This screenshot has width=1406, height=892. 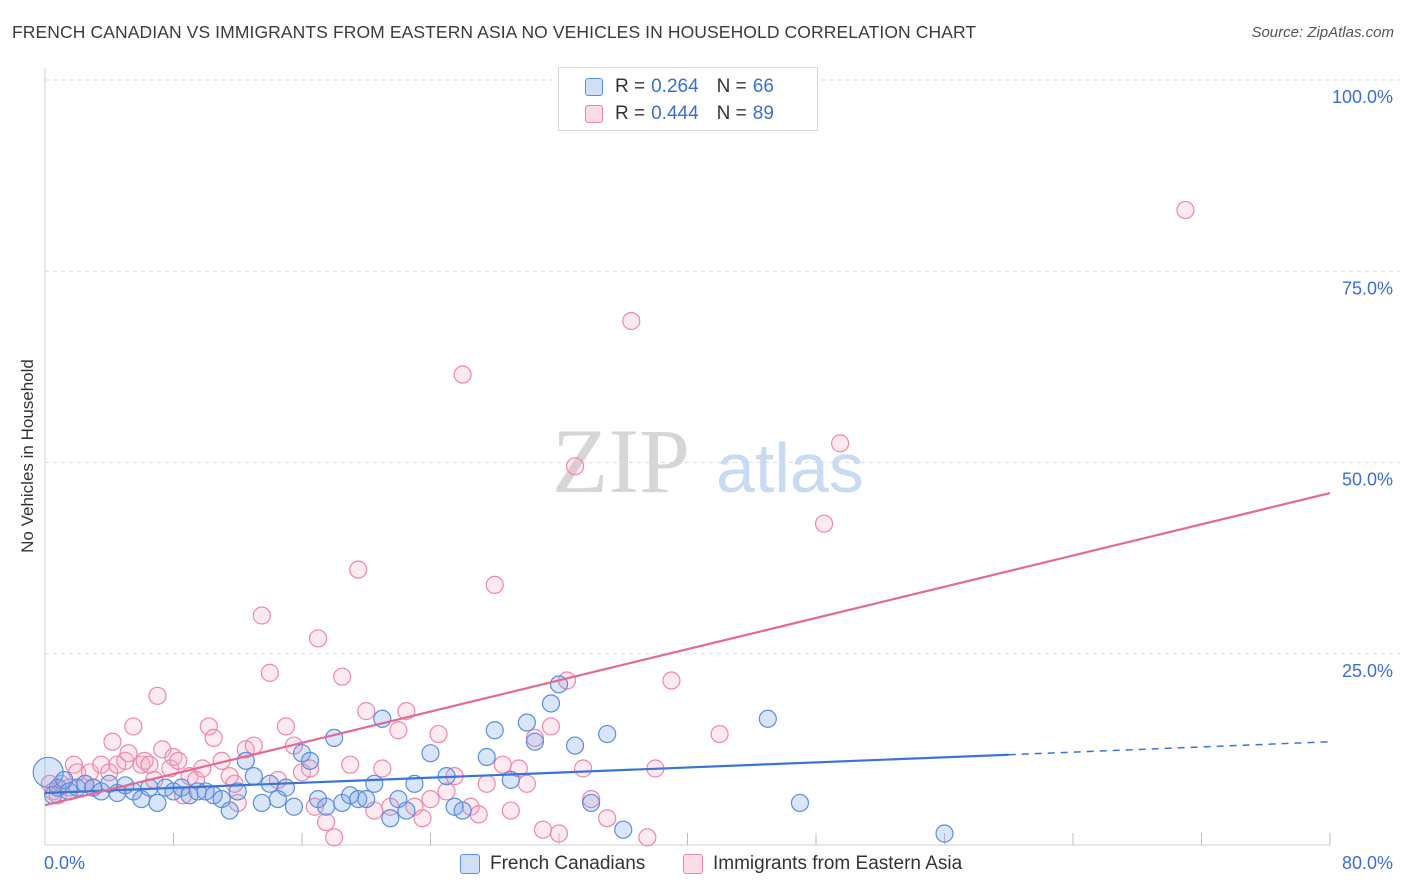 What do you see at coordinates (763, 113) in the screenshot?
I see `legend-n-value: 89` at bounding box center [763, 113].